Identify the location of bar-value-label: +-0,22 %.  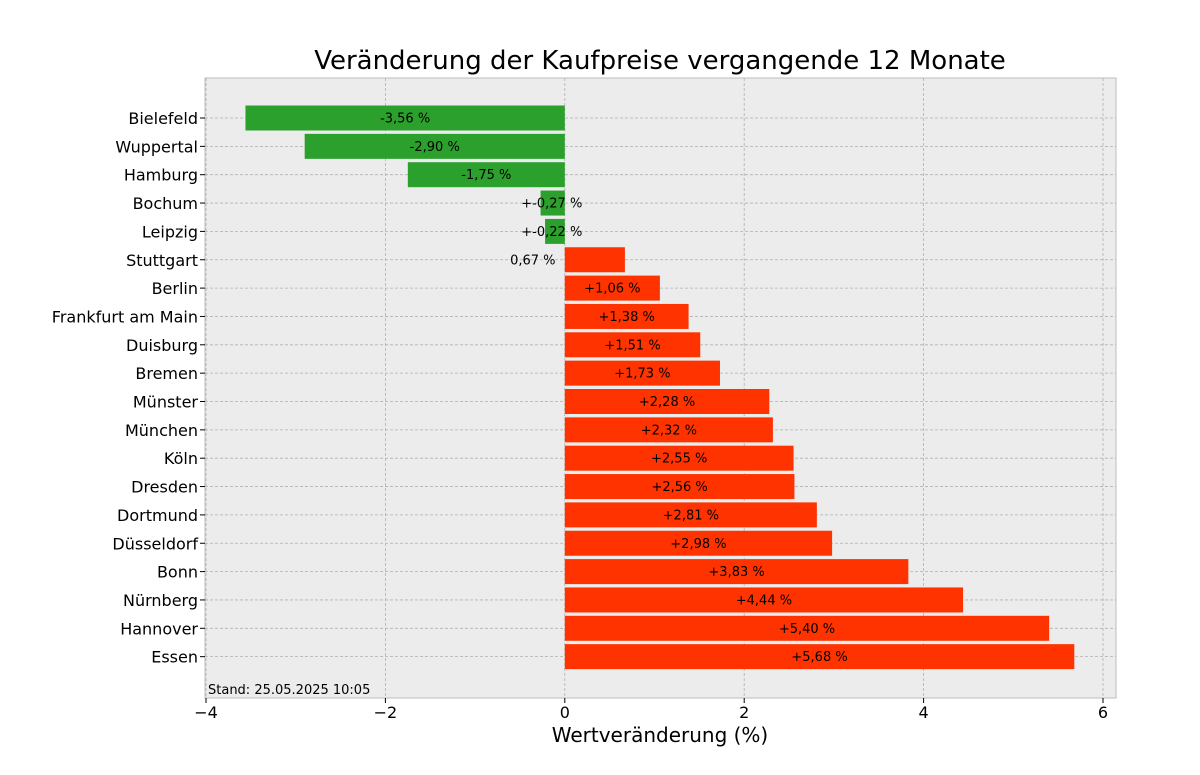
(551, 232).